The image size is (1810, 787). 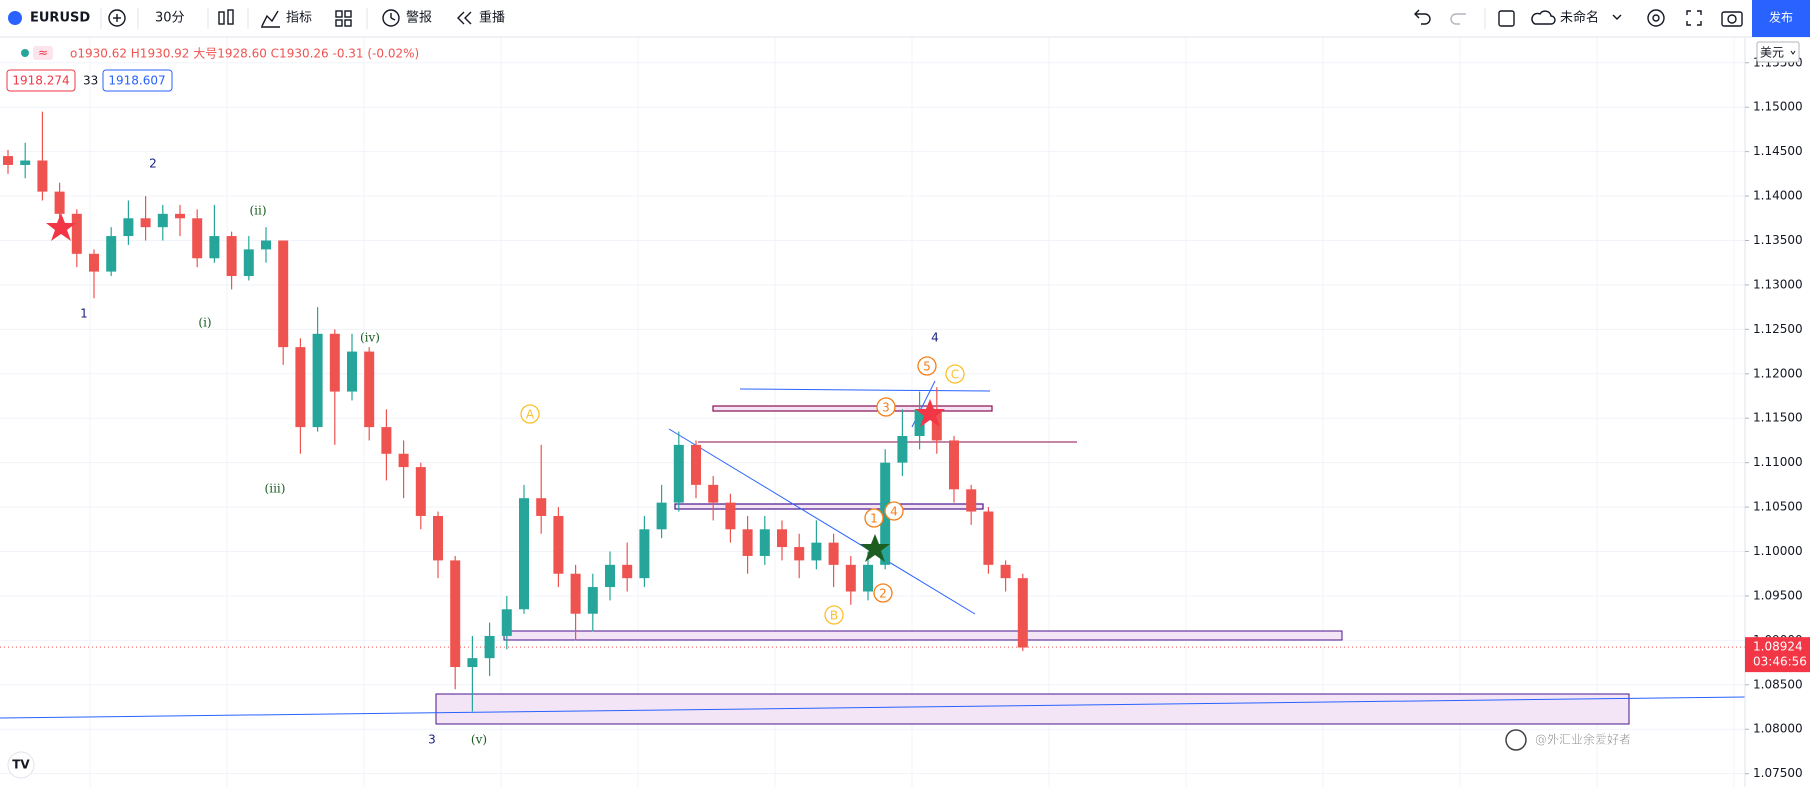 I want to click on symbol: EURUSD, so click(x=60, y=18).